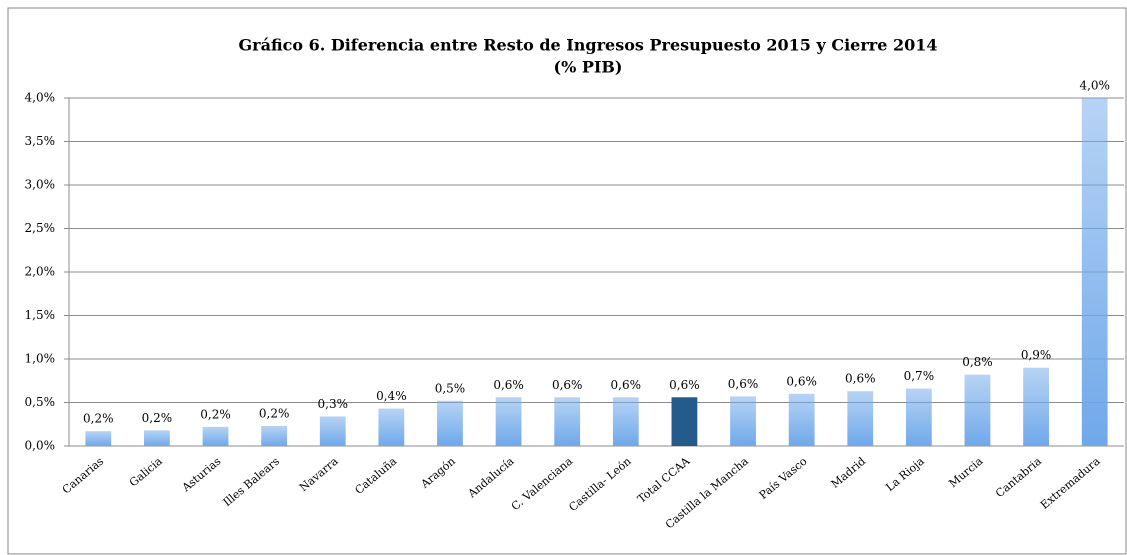  Describe the element at coordinates (40, 228) in the screenshot. I see `y-tick-label: 2,5%` at that location.